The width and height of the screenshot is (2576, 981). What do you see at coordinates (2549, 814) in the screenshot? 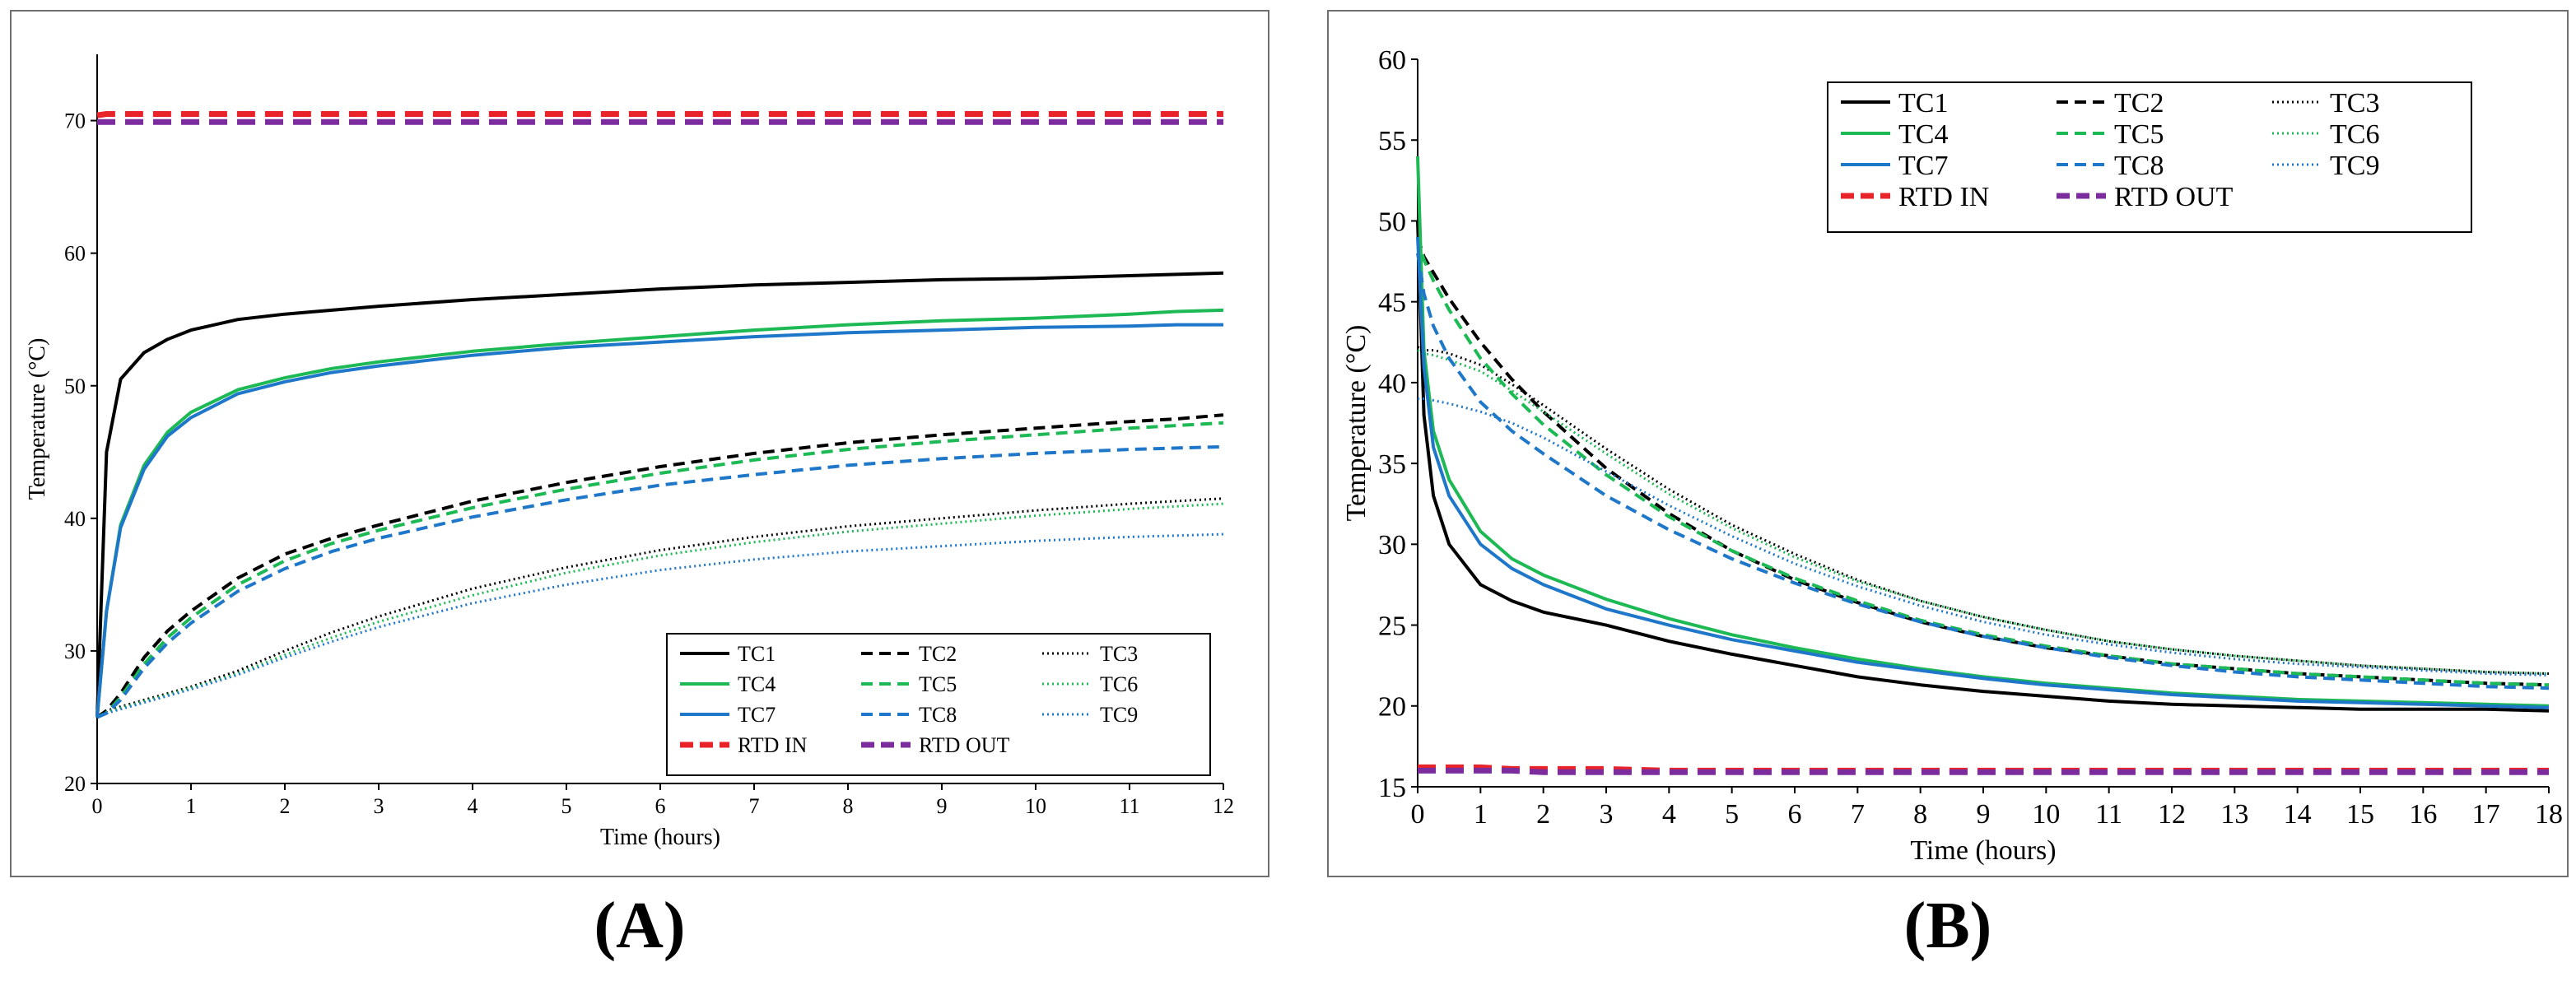
I see `x-tick-label: 18` at bounding box center [2549, 814].